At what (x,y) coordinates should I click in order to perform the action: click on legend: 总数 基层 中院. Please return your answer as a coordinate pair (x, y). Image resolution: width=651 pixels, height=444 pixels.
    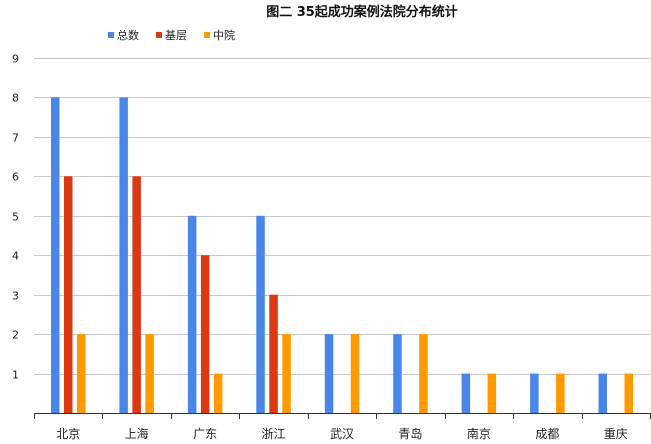
    Looking at the image, I should click on (171, 35).